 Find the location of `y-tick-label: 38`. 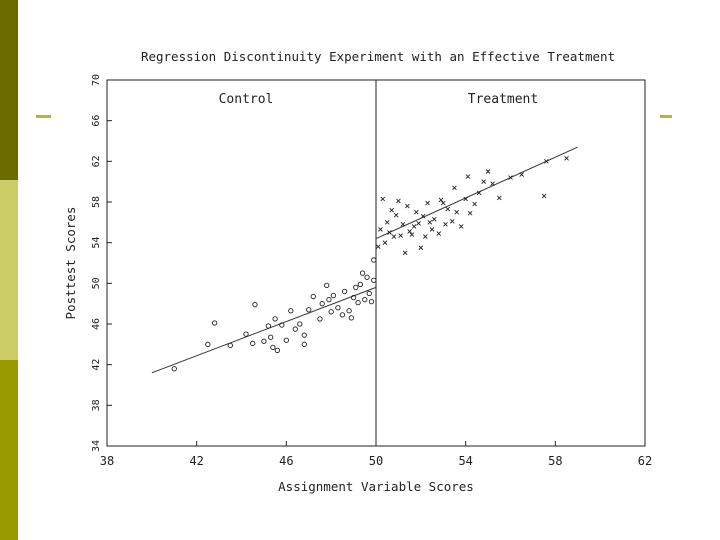

y-tick-label: 38 is located at coordinates (96, 405).